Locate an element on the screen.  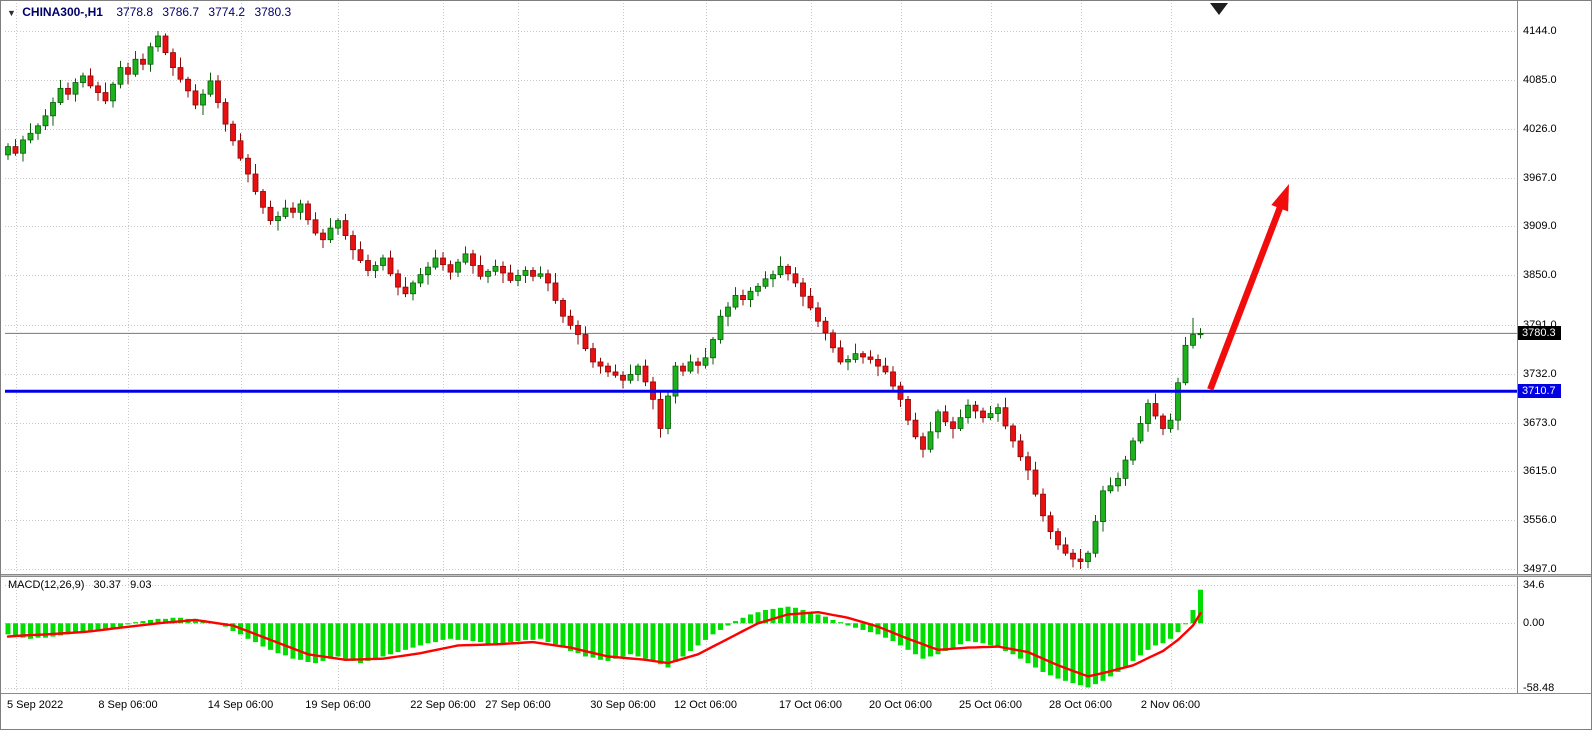
hline-price-badge: 3710.7 is located at coordinates (1539, 391).